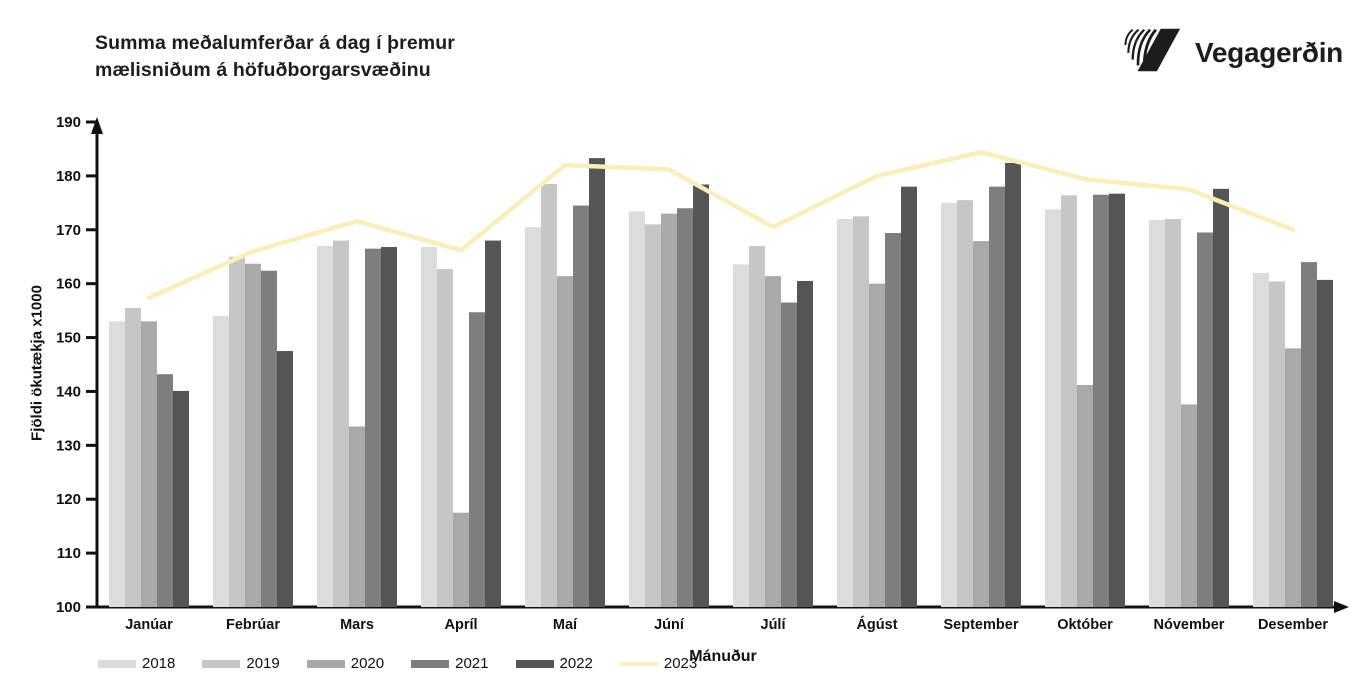 The width and height of the screenshot is (1360, 689). What do you see at coordinates (981, 625) in the screenshot?
I see `x-category-label: September` at bounding box center [981, 625].